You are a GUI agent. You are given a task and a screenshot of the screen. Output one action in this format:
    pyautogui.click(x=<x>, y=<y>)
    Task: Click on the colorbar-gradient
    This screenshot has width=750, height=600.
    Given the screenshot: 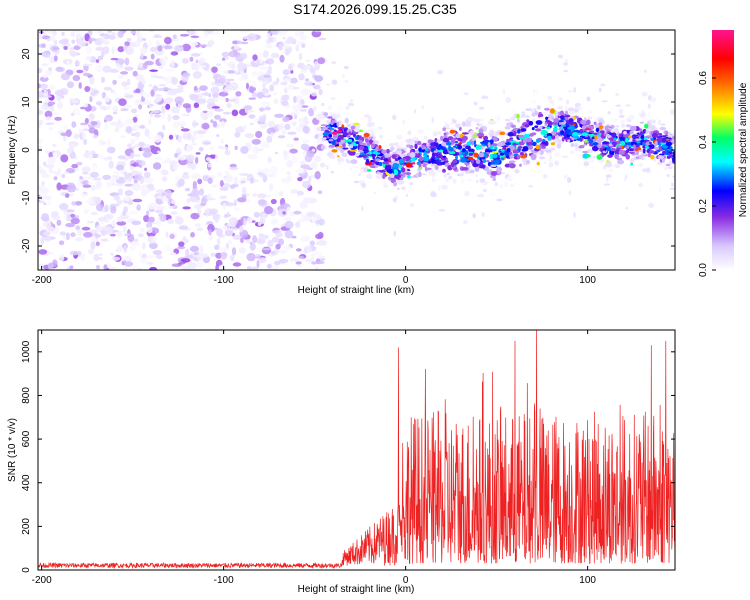 What is the action you would take?
    pyautogui.click(x=723, y=150)
    